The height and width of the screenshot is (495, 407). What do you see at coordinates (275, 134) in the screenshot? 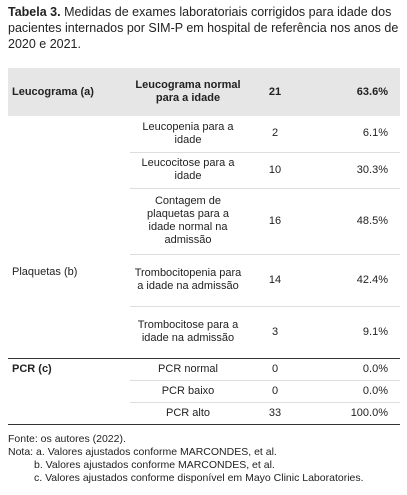
I see `cell: 2` at bounding box center [275, 134].